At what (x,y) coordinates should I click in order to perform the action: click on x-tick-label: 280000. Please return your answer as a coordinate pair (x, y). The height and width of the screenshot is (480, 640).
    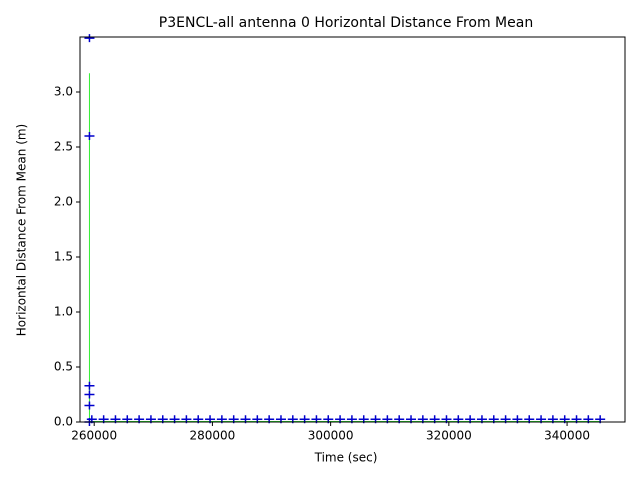
    Looking at the image, I should click on (213, 436).